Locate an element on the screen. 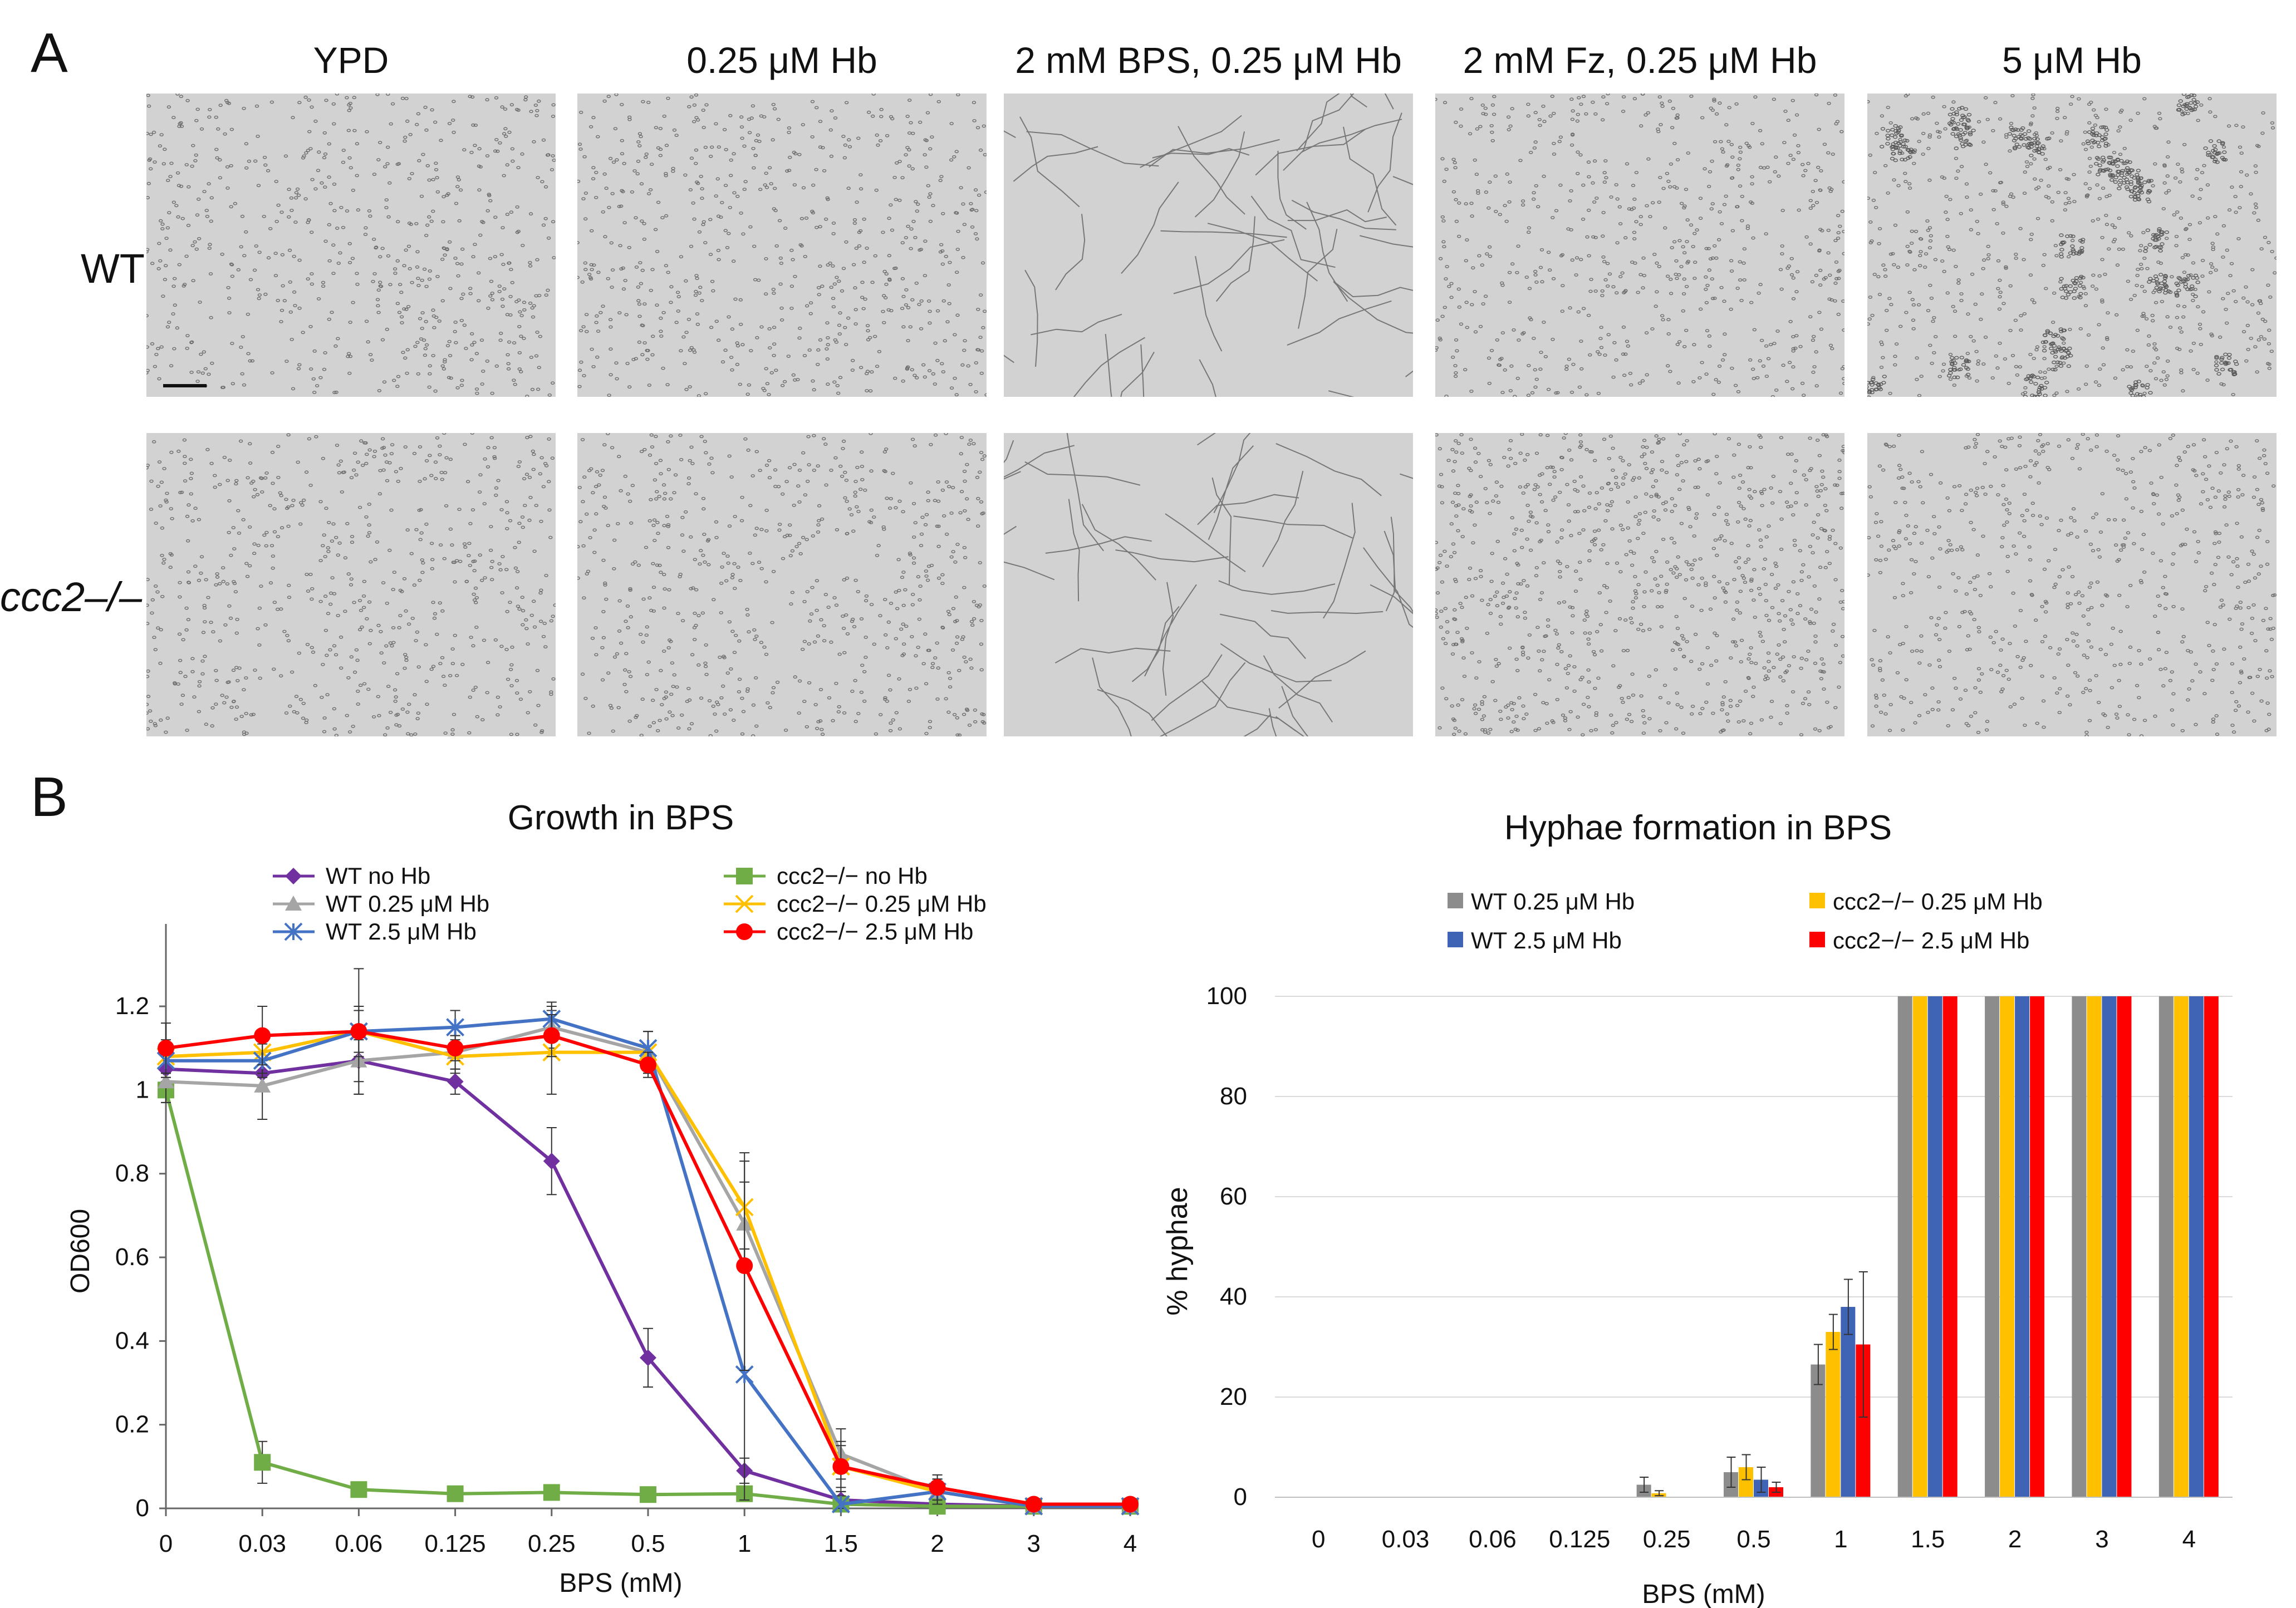  series-wt-2-5-m-hb-line is located at coordinates (648, 1262).